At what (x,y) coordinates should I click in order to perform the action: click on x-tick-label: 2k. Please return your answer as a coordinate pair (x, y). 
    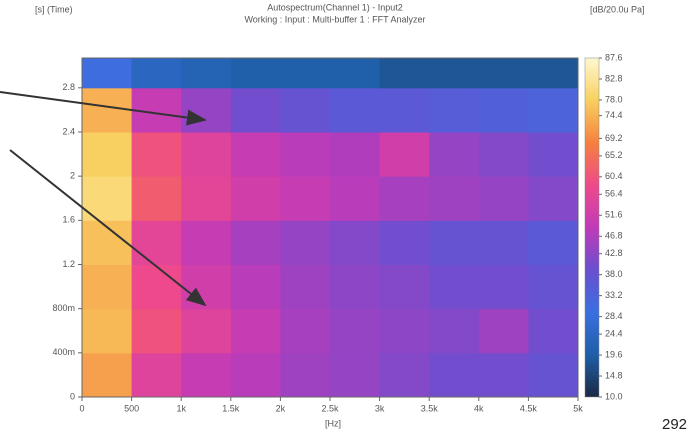
    Looking at the image, I should click on (281, 408).